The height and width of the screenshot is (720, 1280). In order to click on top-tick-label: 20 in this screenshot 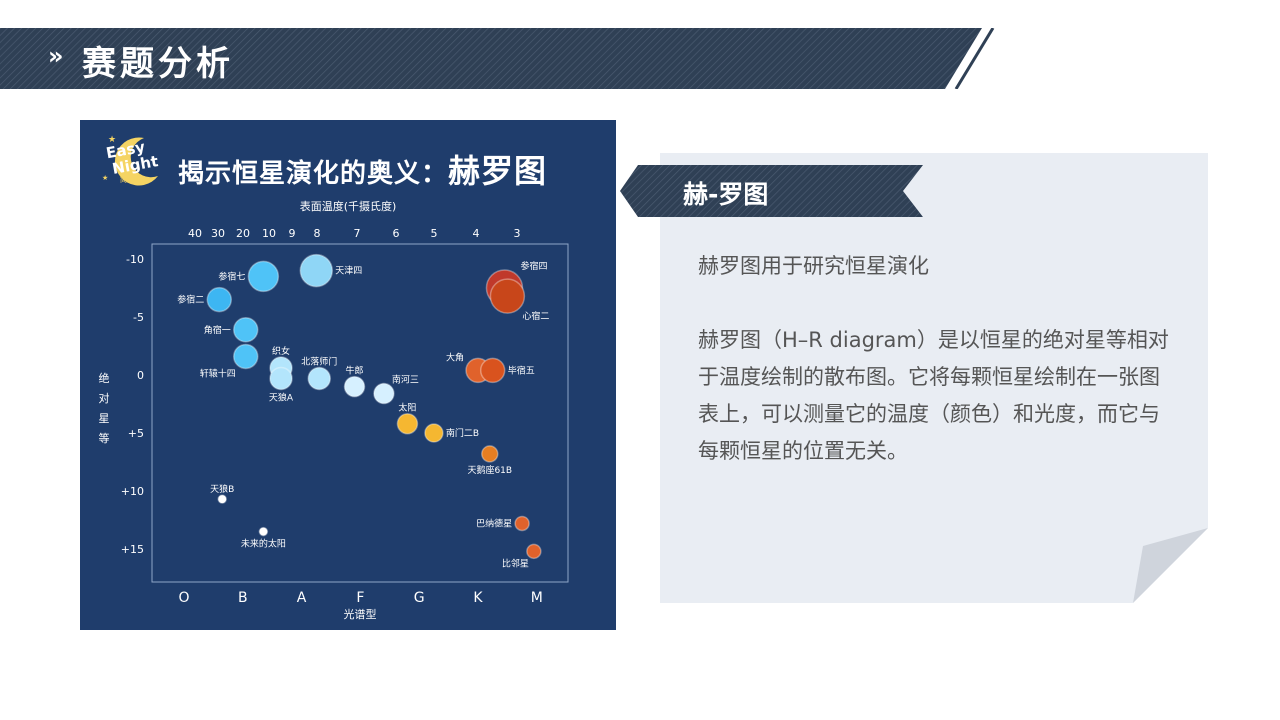, I will do `click(243, 233)`.